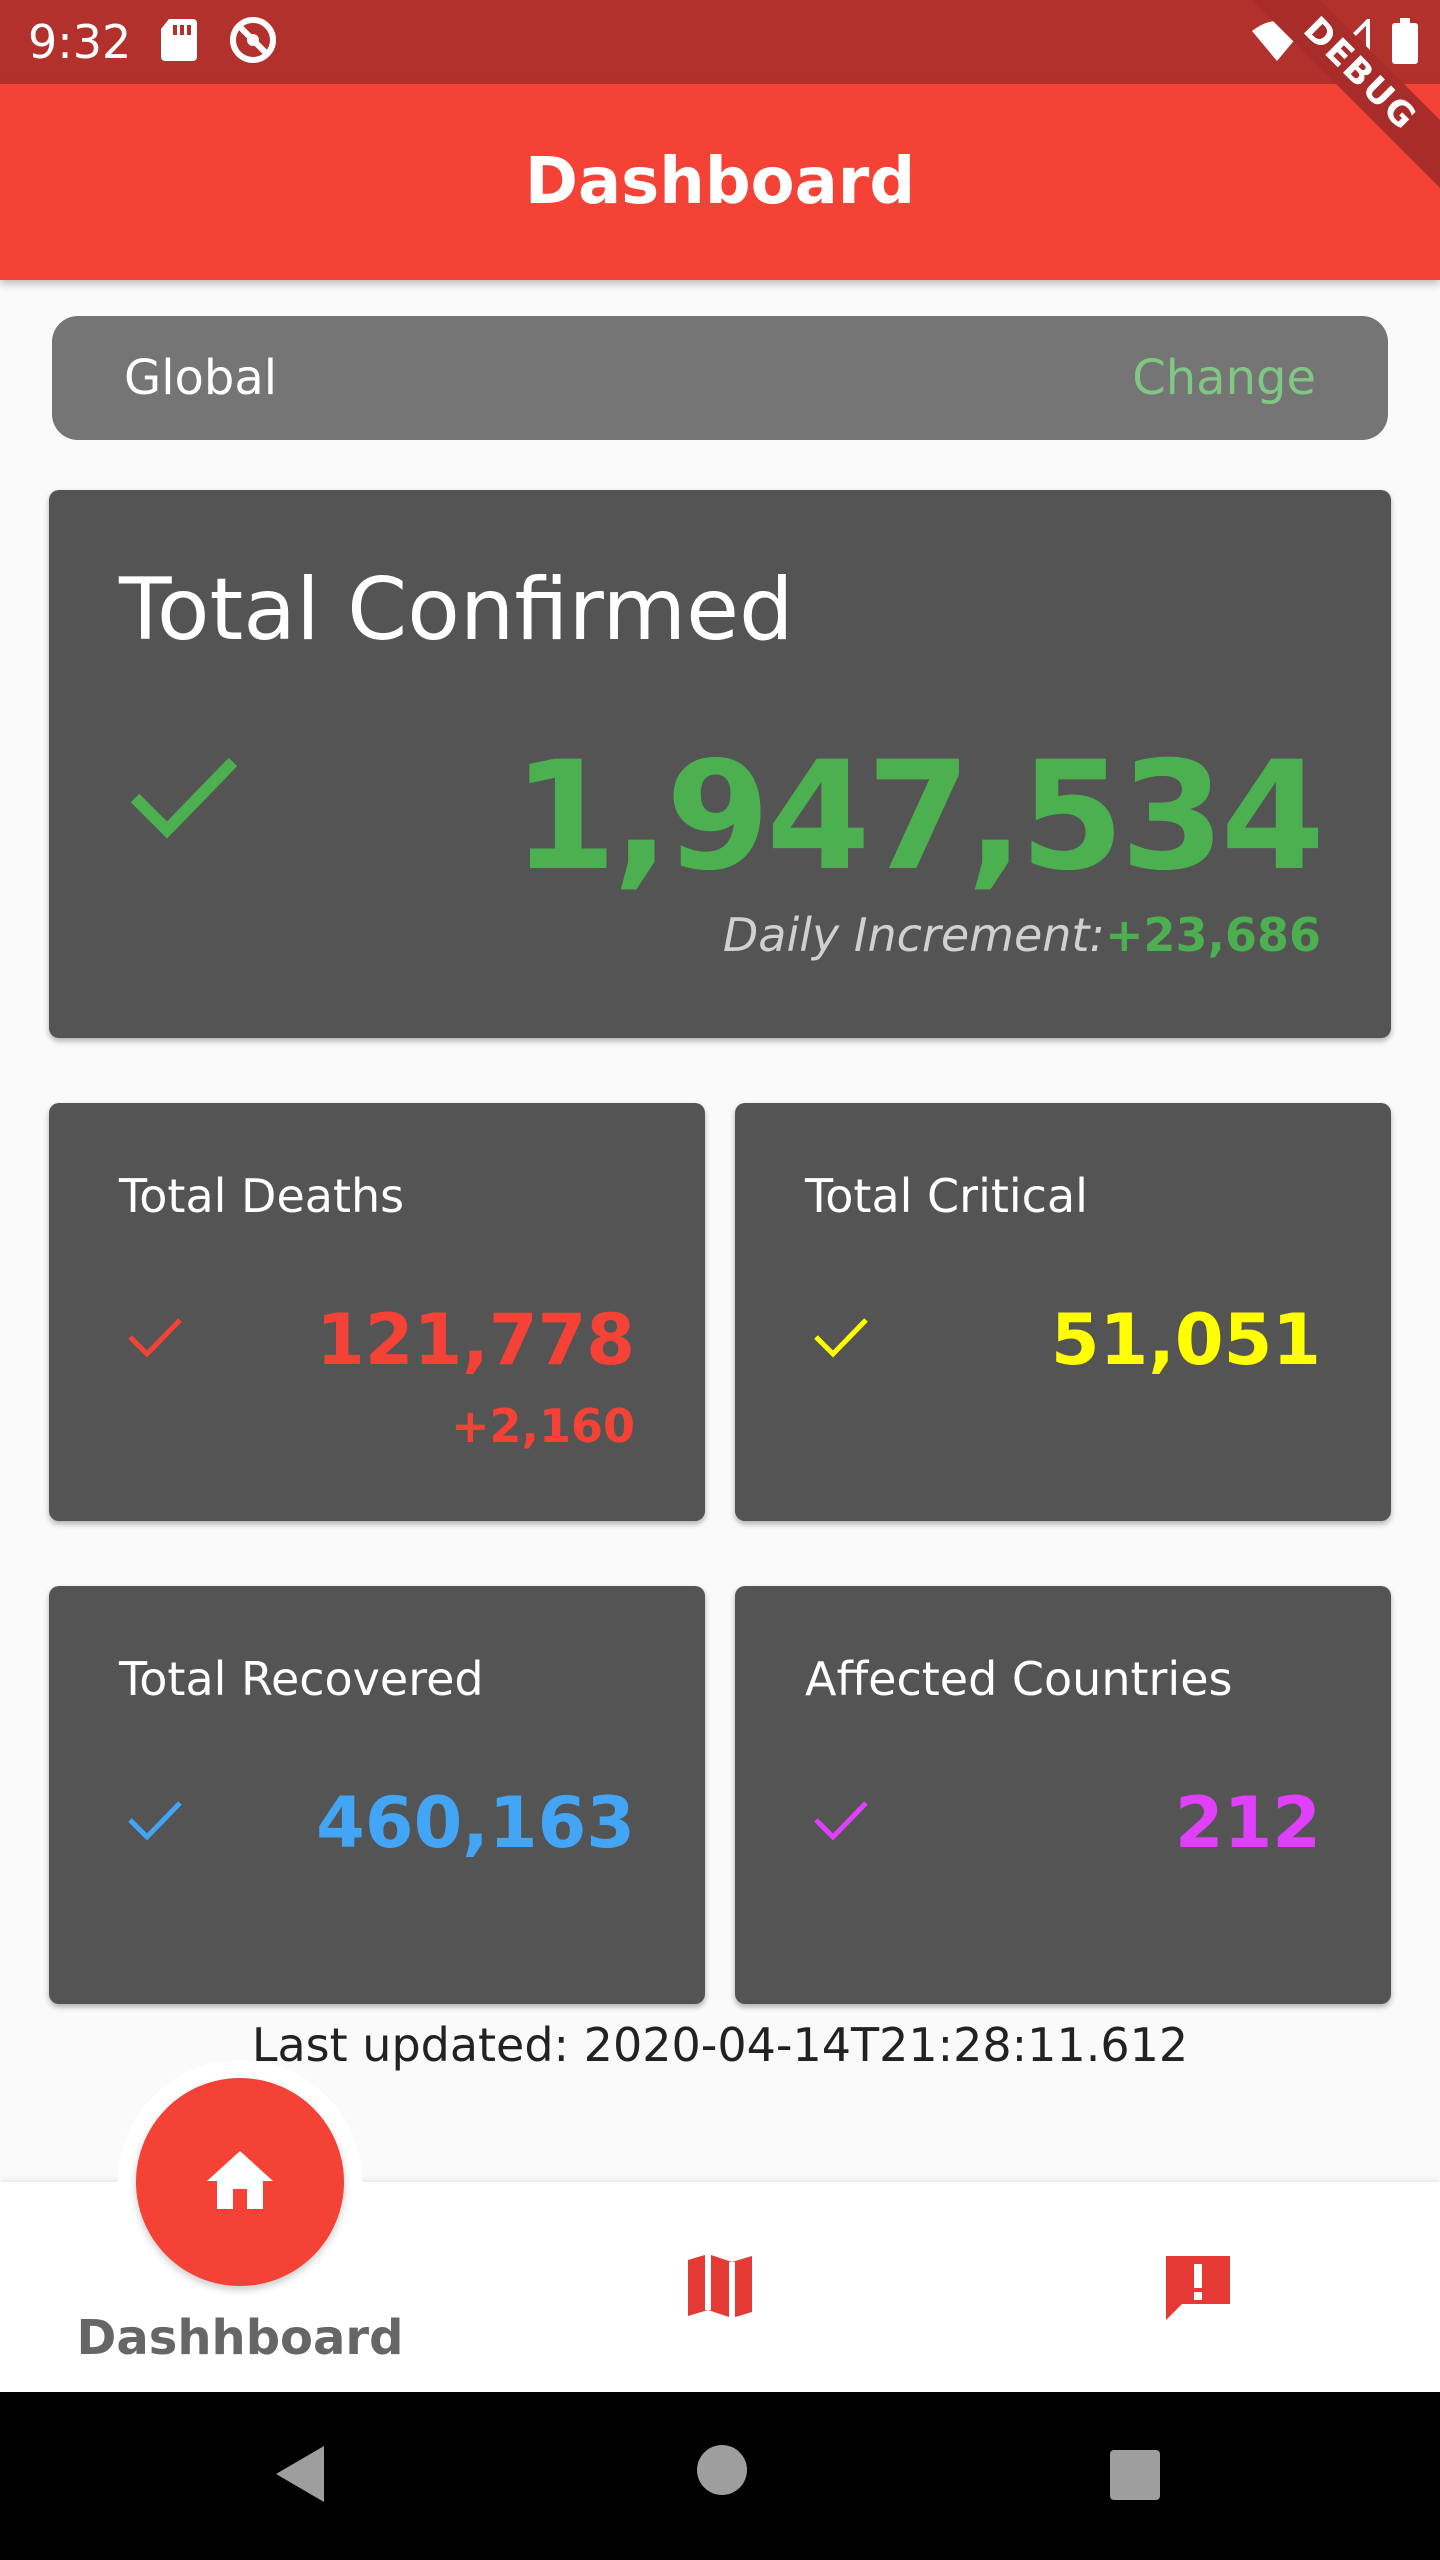 The height and width of the screenshot is (2560, 1440). I want to click on recents-icon, so click(1135, 2477).